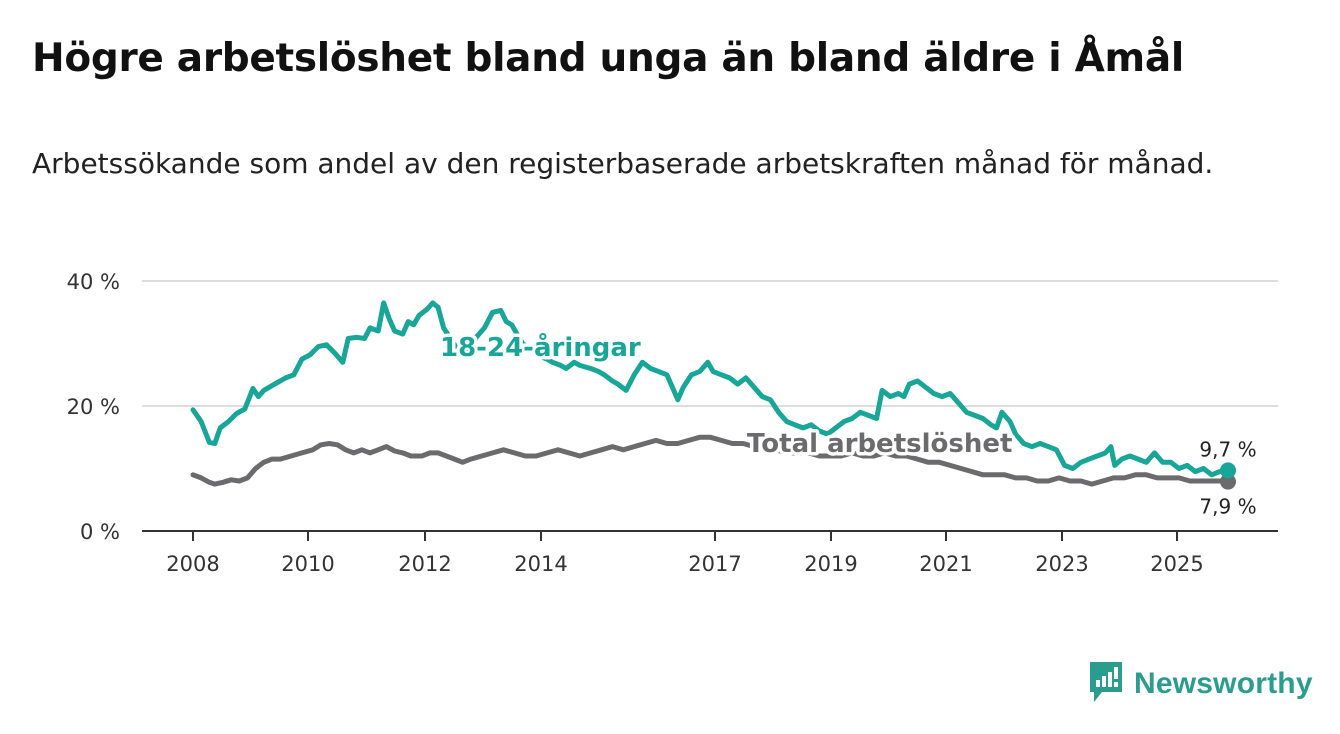 The height and width of the screenshot is (734, 1340). I want to click on brand-logo: Newsworthy, so click(1200, 684).